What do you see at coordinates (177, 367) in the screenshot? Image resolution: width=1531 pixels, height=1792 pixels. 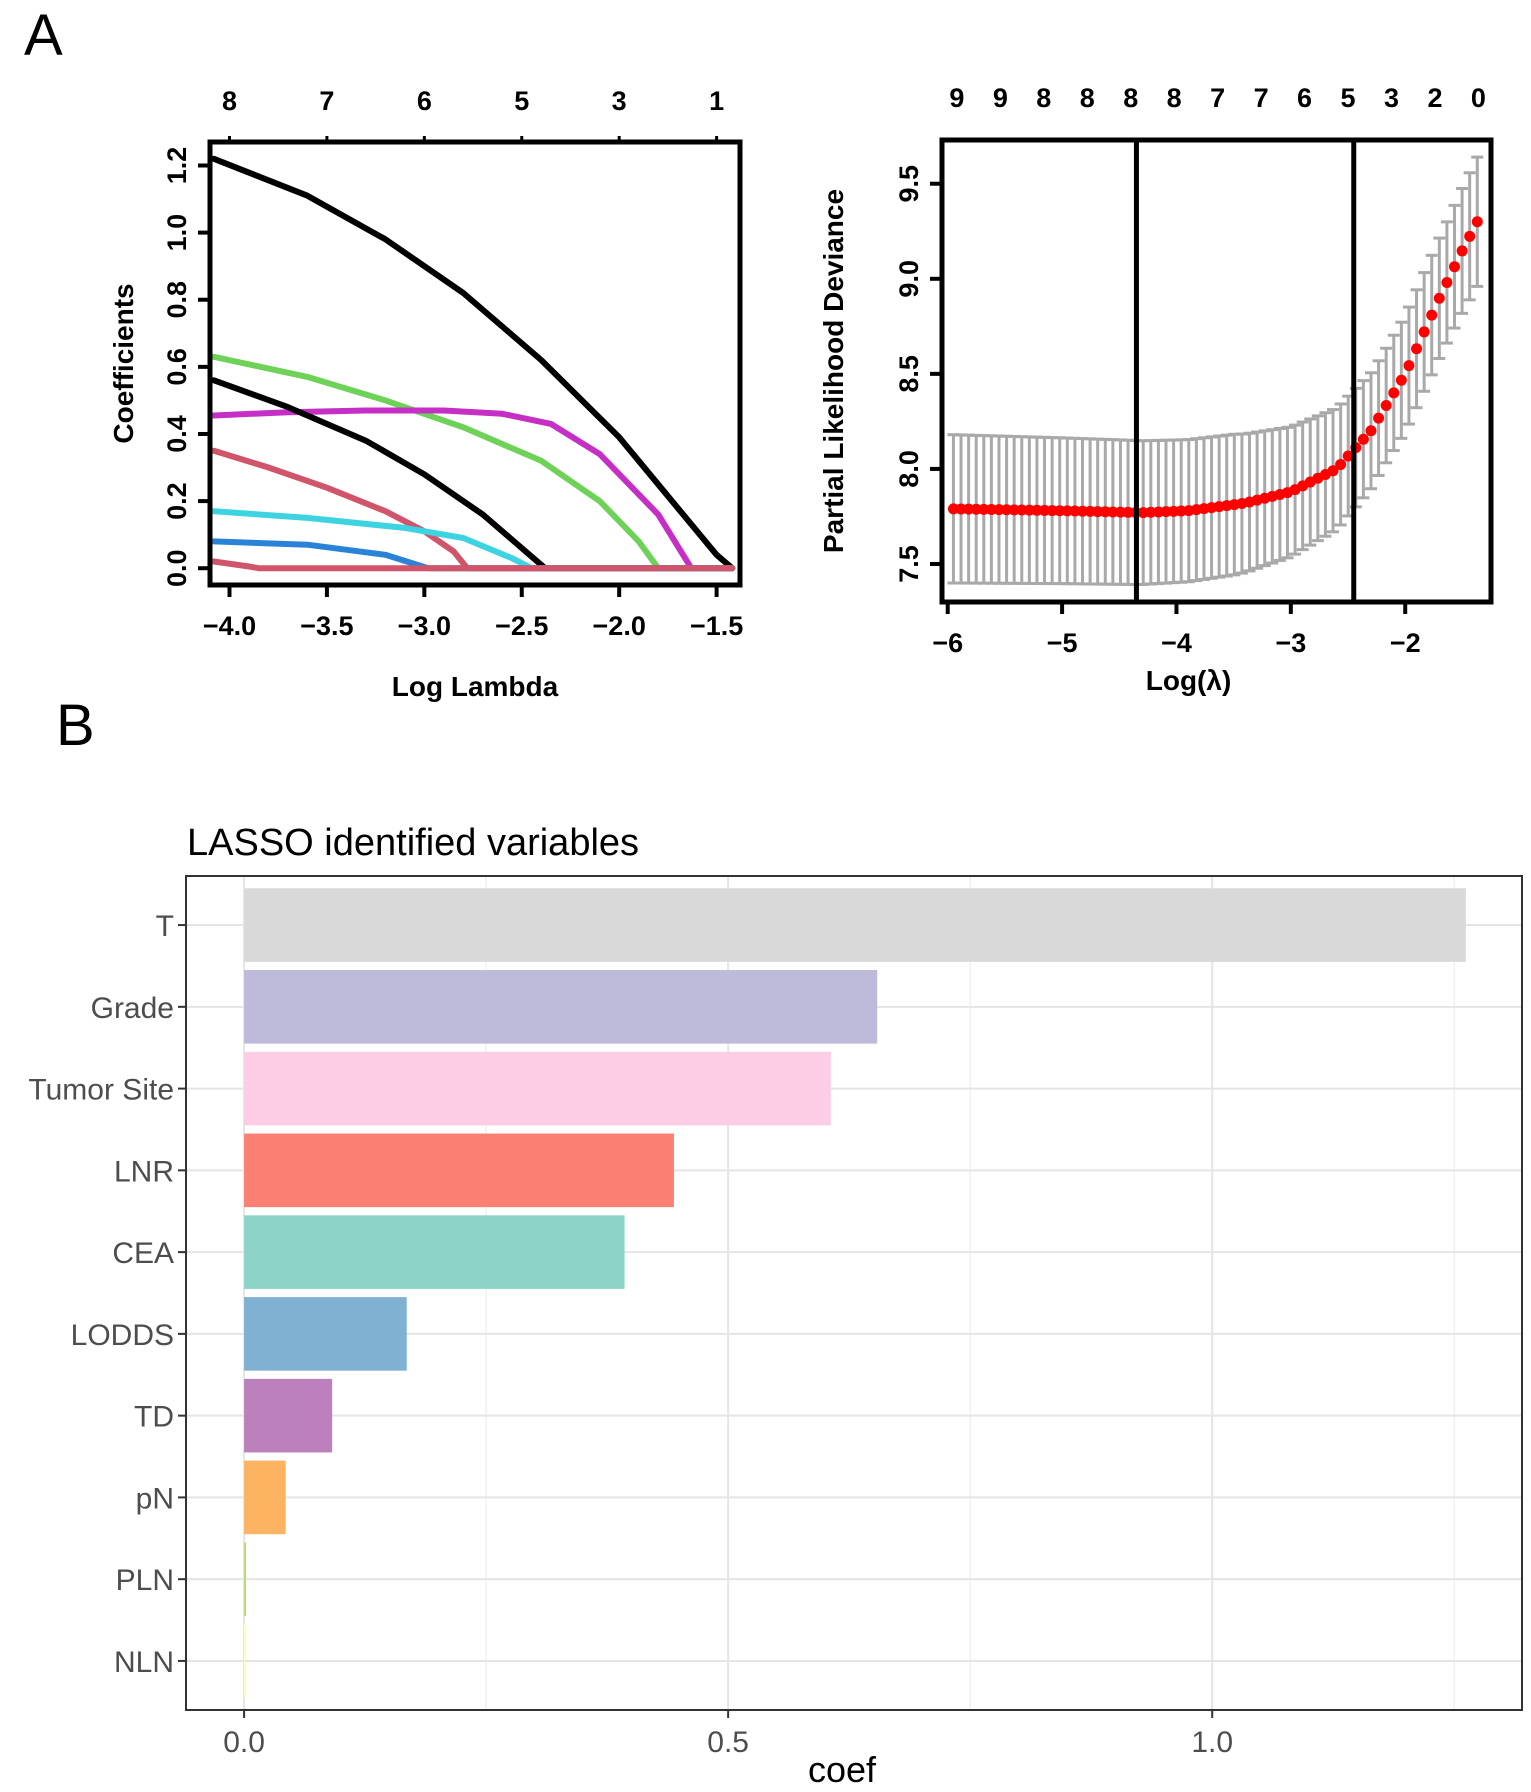 I see `y-tick-label: 0.6` at bounding box center [177, 367].